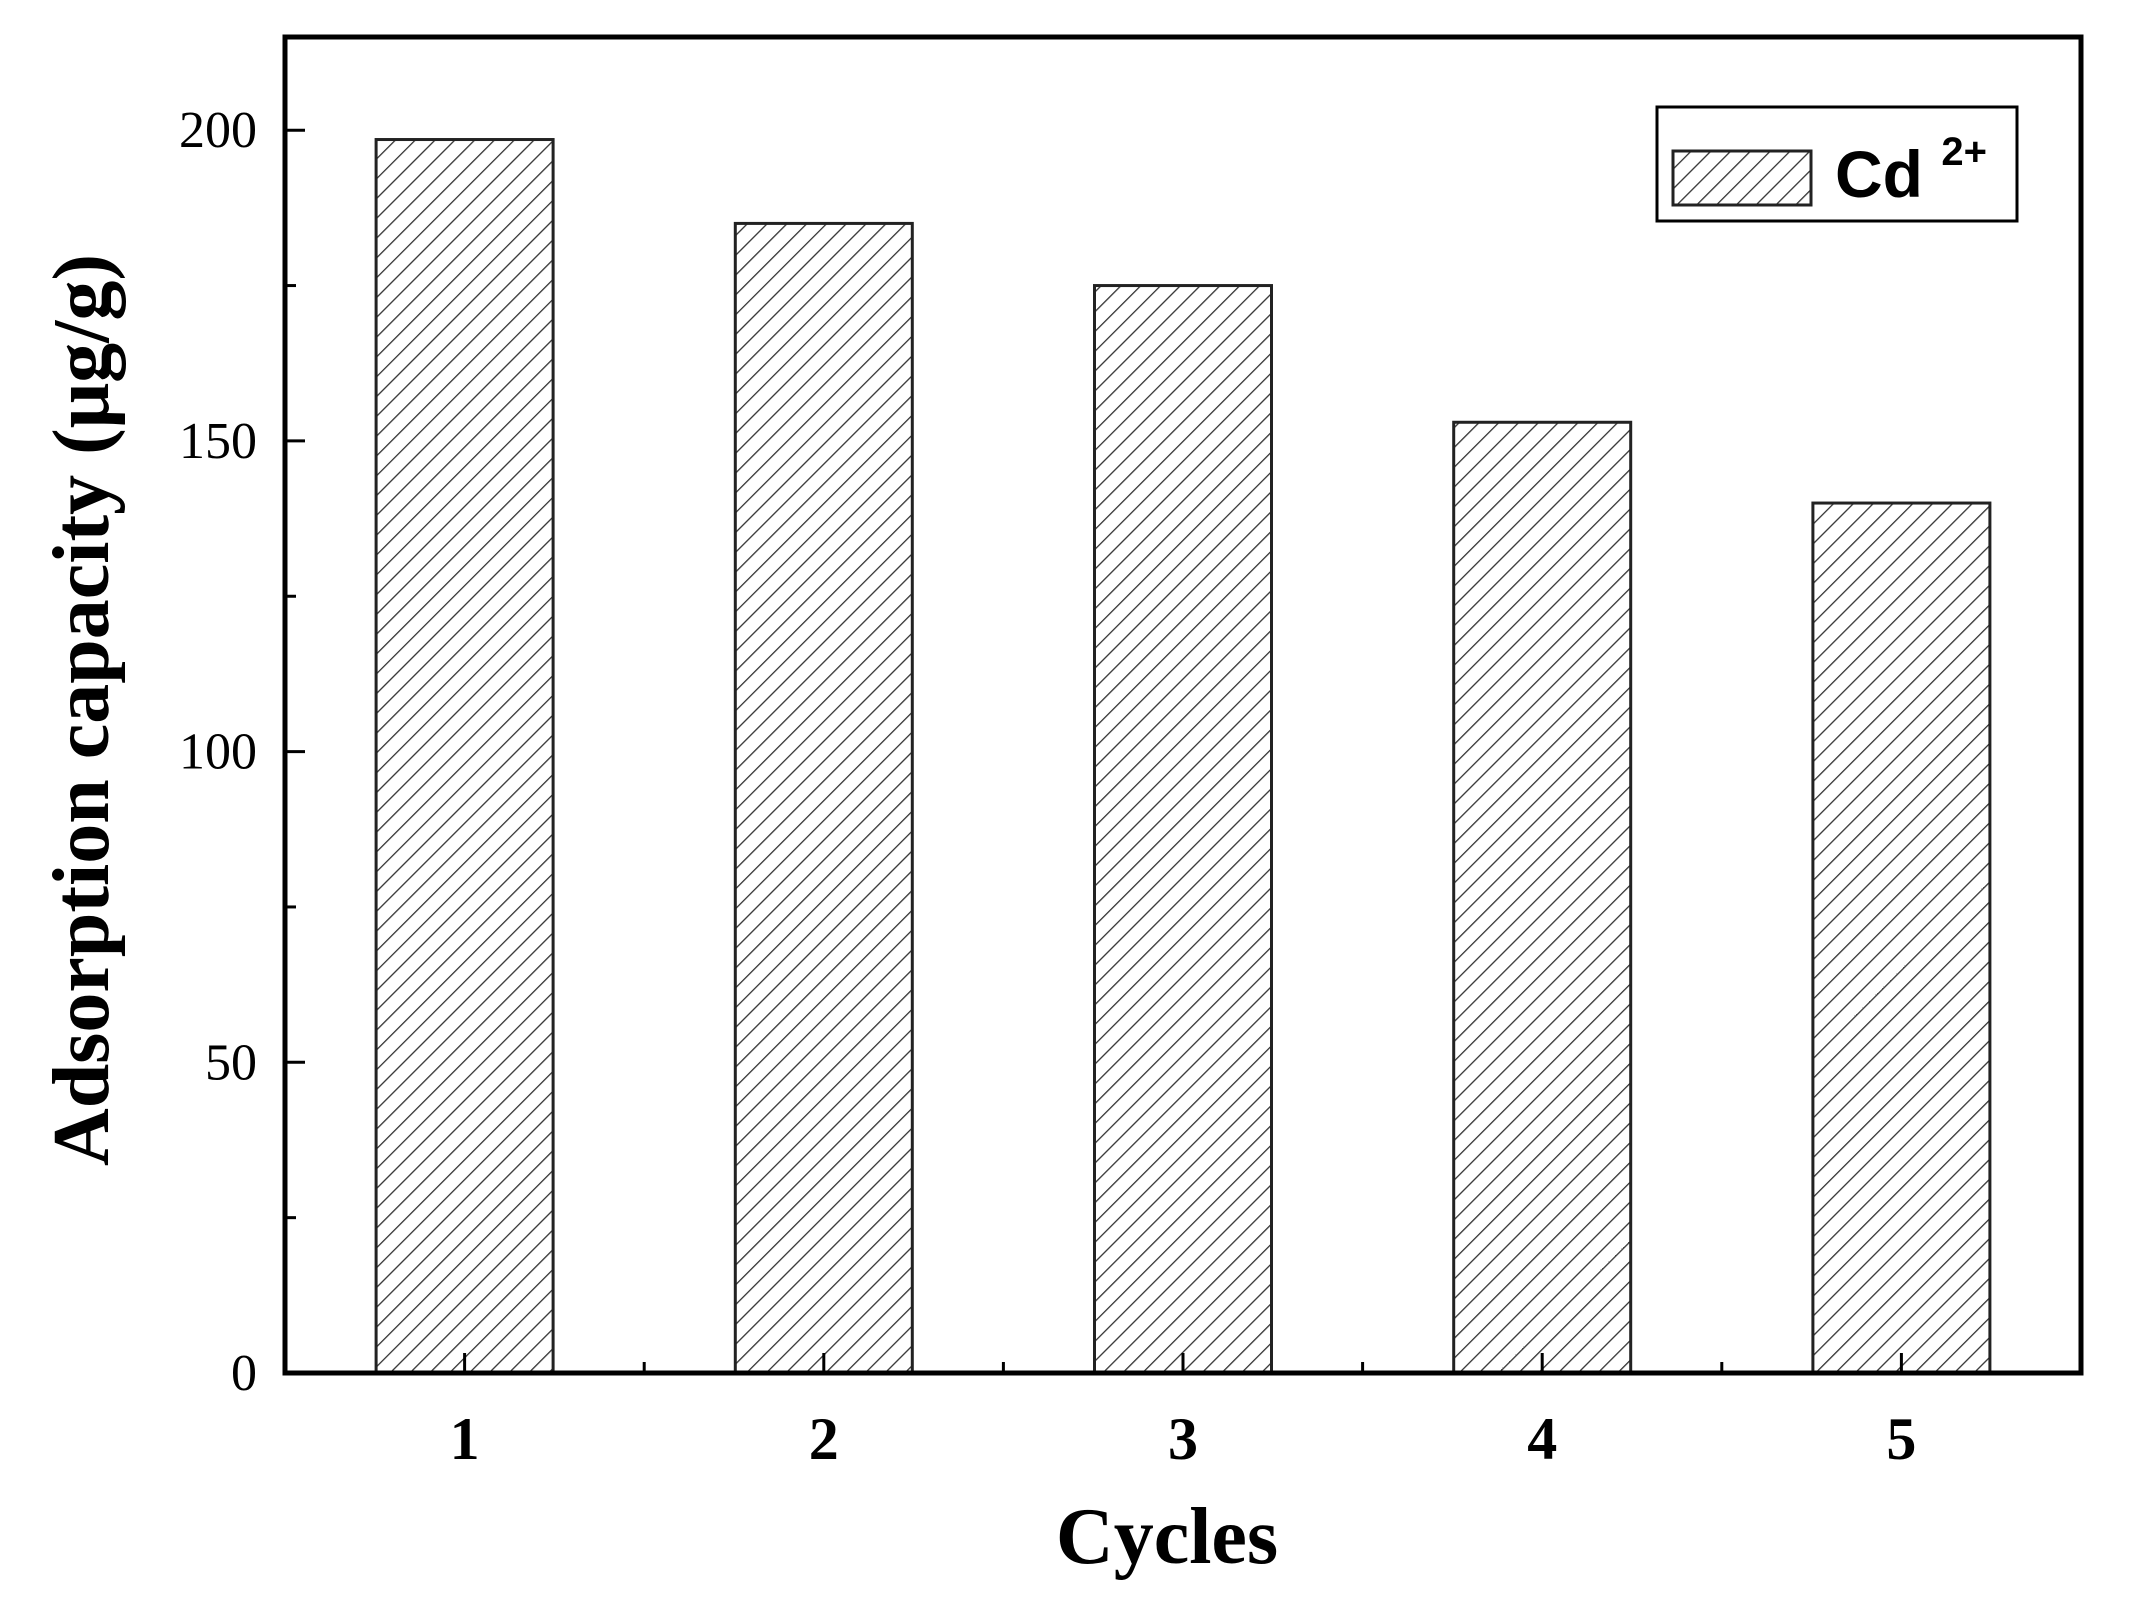  Describe the element at coordinates (824, 1439) in the screenshot. I see `x-tick-label: 2` at that location.